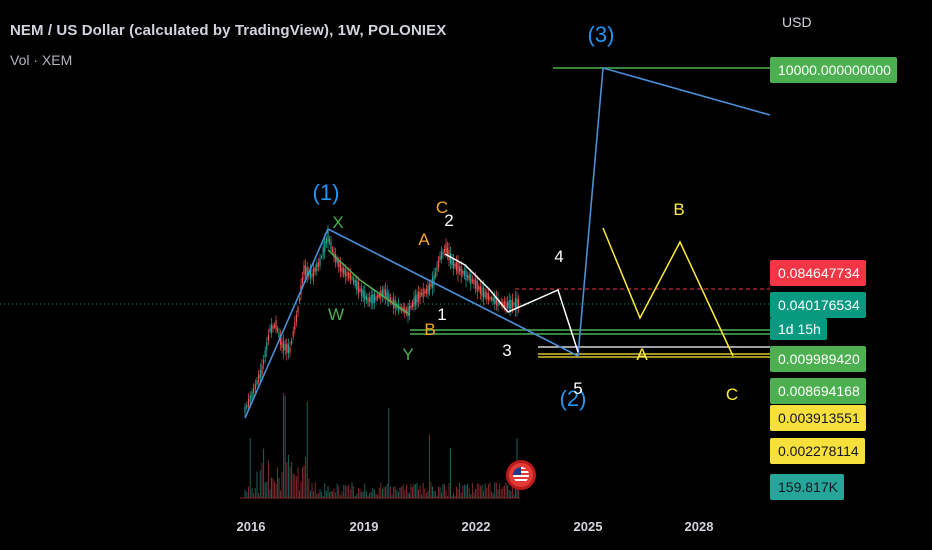 The height and width of the screenshot is (550, 932). I want to click on price-tag-0: 10000.000000000, so click(833, 70).